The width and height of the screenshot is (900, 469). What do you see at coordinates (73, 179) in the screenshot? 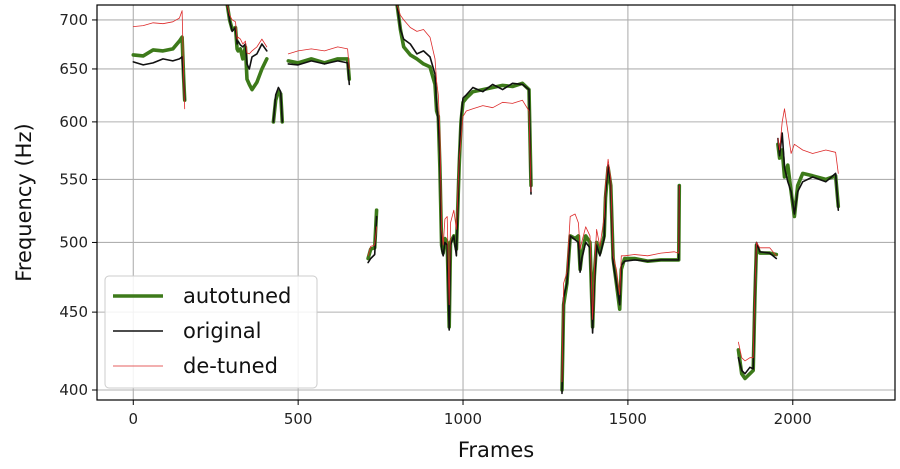
I see `y-tick-label: 550` at bounding box center [73, 179].